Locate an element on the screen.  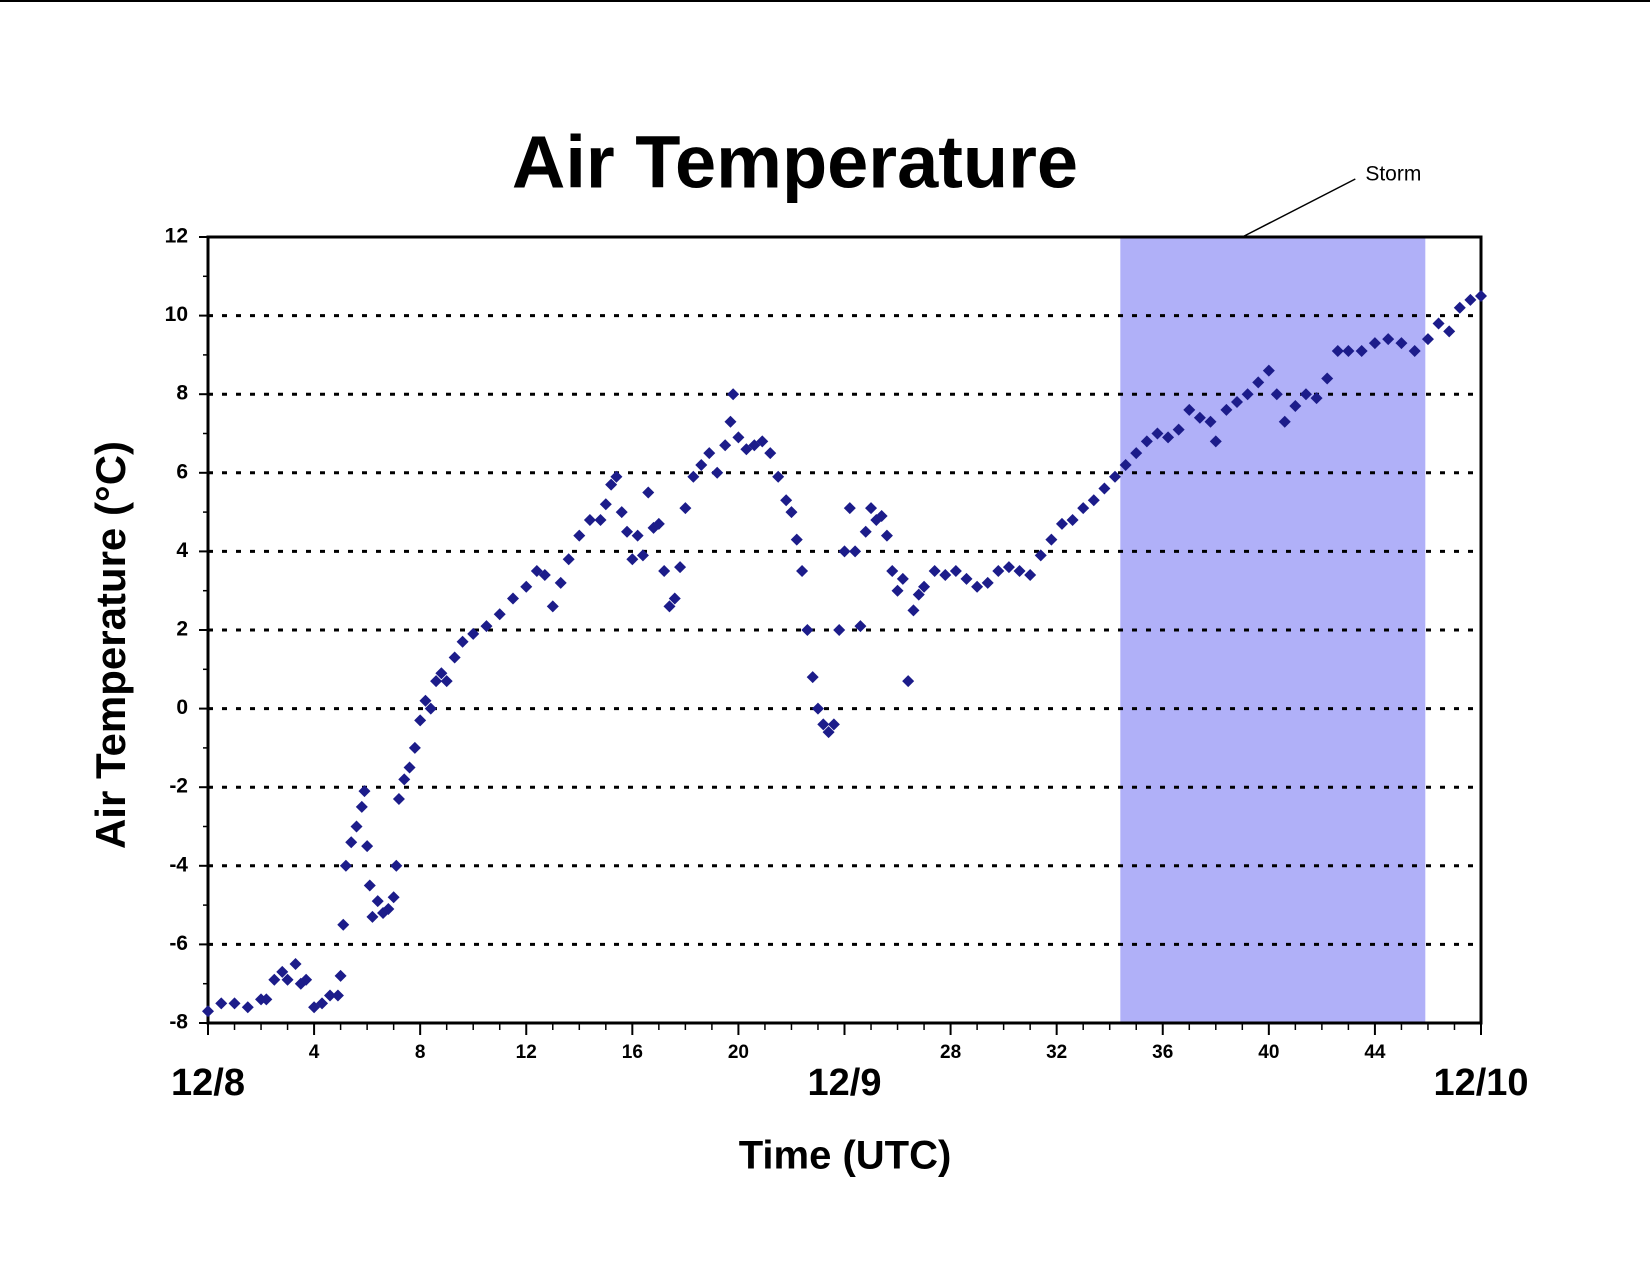
x-tick-label: 36 is located at coordinates (1162, 1052).